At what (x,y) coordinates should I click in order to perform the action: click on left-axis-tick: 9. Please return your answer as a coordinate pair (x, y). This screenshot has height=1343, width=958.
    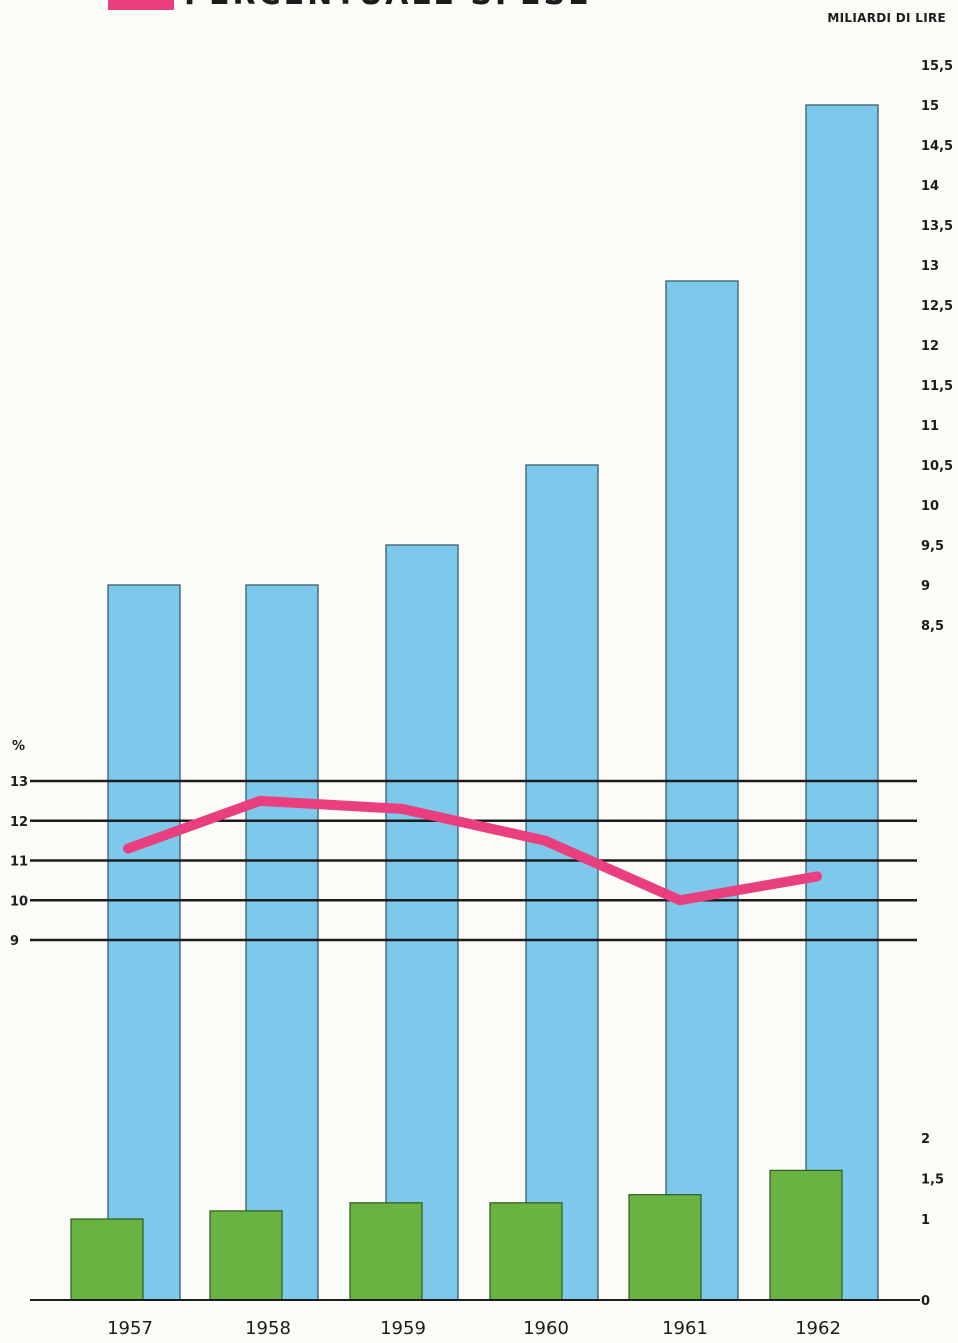
    Looking at the image, I should click on (14, 941).